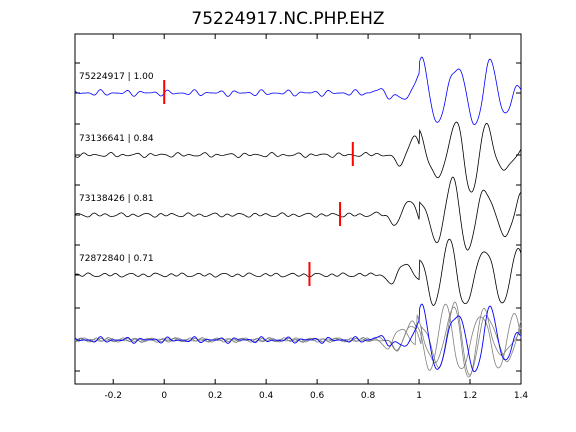 This screenshot has height=432, width=576. What do you see at coordinates (287, 19) in the screenshot?
I see `chart-title: 75224917.NC.PHP.EHZ` at bounding box center [287, 19].